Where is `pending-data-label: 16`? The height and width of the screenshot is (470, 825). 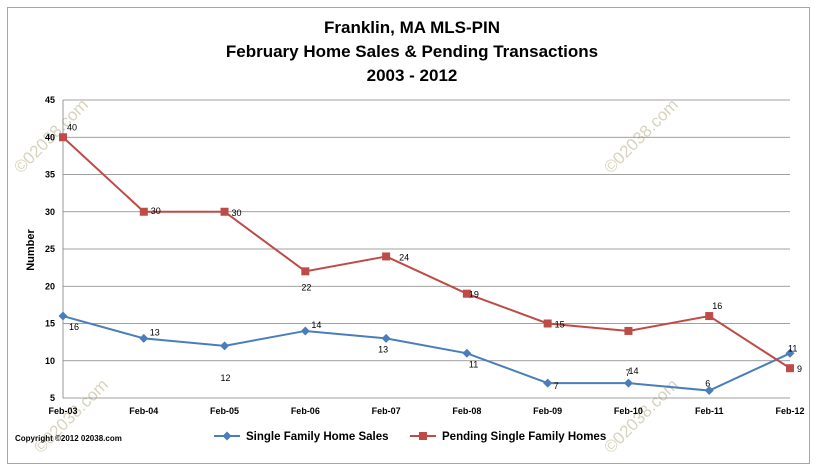 pending-data-label: 16 is located at coordinates (717, 306).